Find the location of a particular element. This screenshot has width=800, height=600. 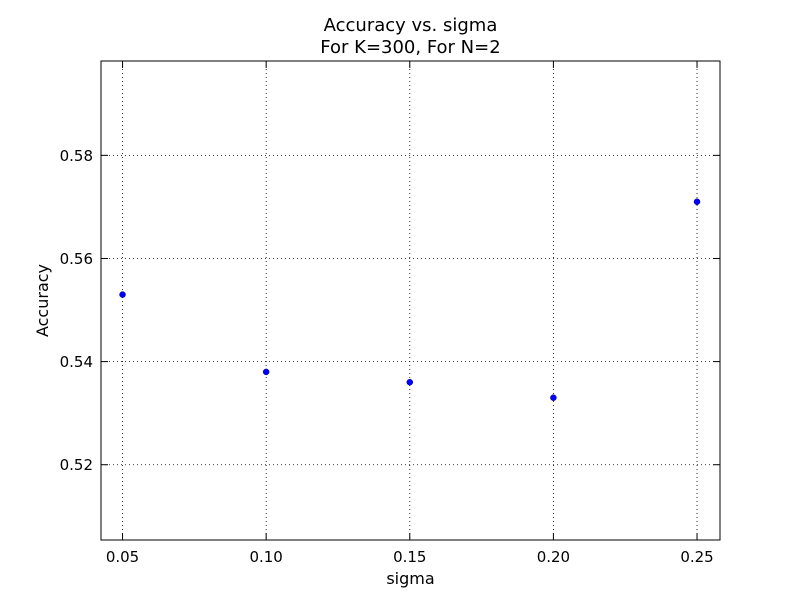

x-tick-label: 0.15 is located at coordinates (409, 557).